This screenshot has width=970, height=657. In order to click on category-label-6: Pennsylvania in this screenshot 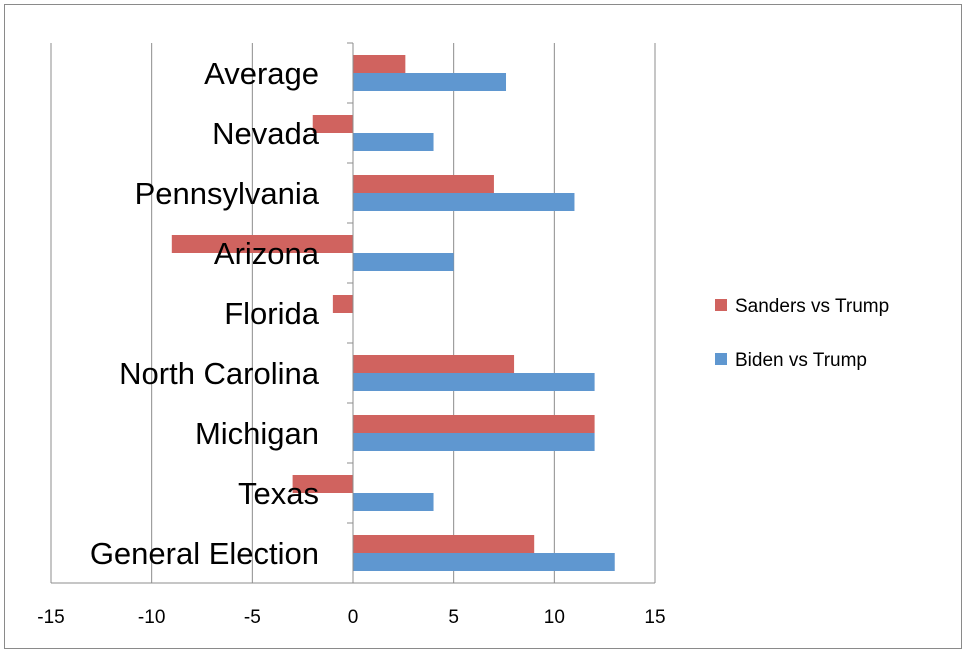, I will do `click(227, 193)`.